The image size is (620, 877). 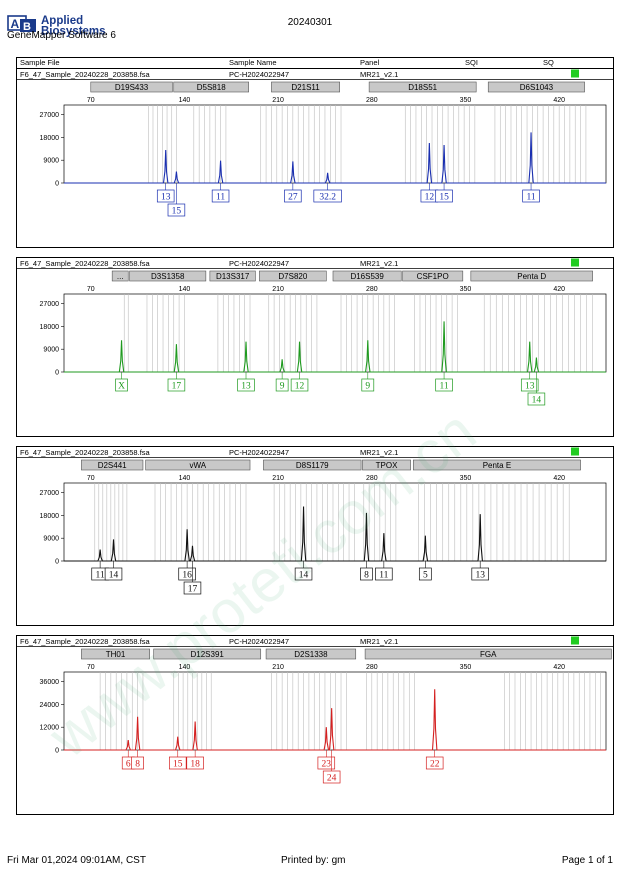 I want to click on locus-name: D5S818, so click(x=211, y=87).